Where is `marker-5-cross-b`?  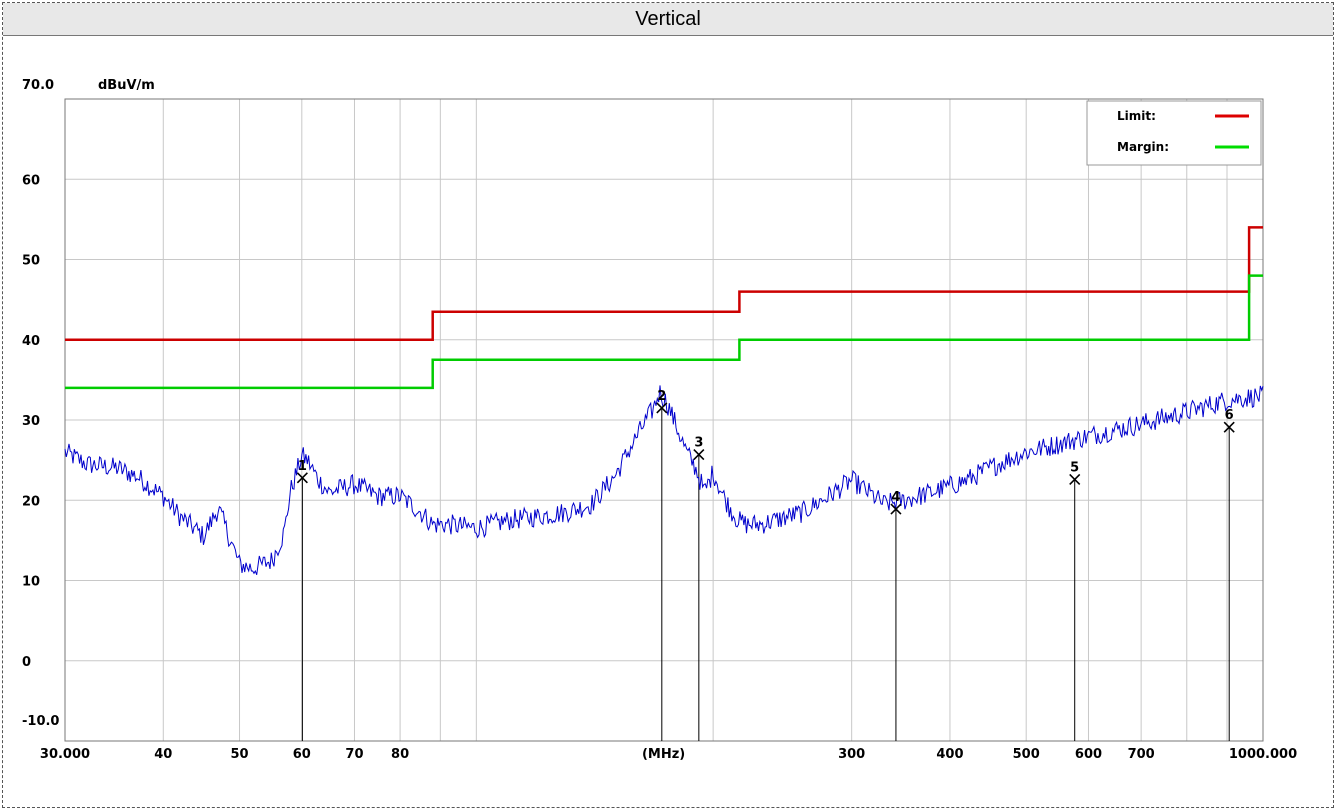
marker-5-cross-b is located at coordinates (1075, 479).